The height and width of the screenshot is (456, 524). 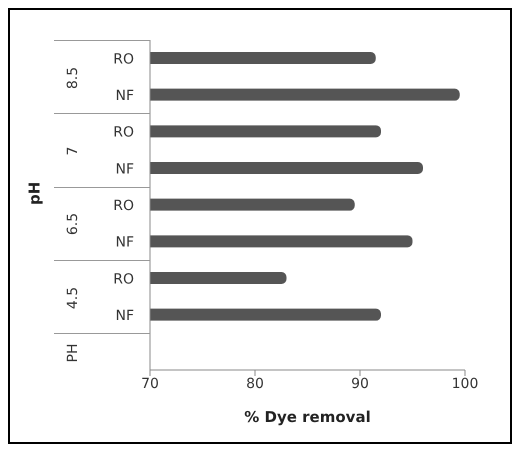 I want to click on x-tick-label: 80, so click(x=255, y=384).